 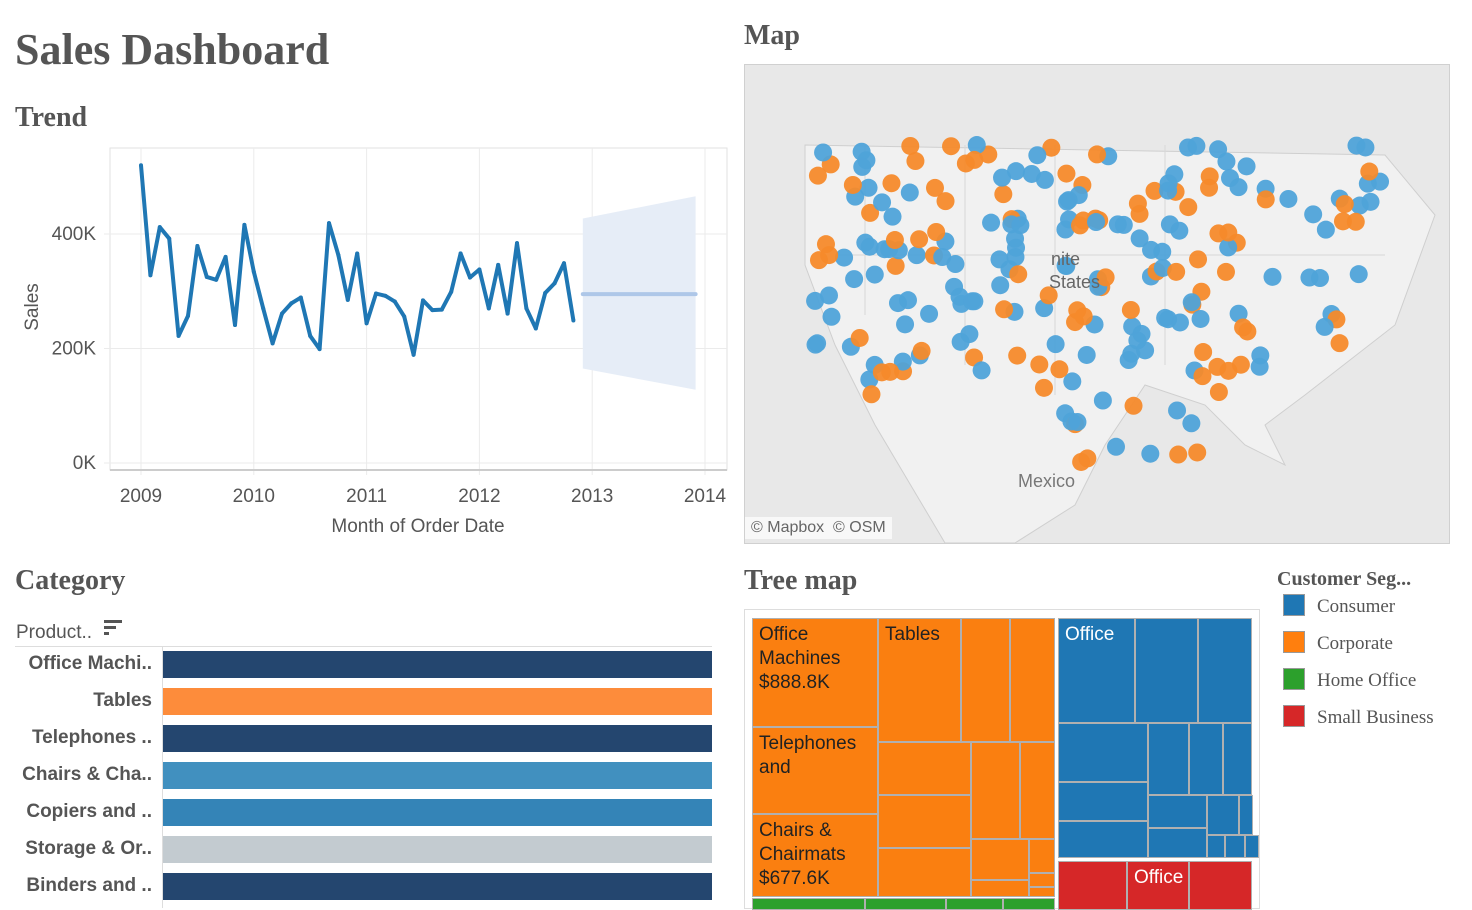 What do you see at coordinates (788, 527) in the screenshot?
I see `mapbox-link: © Mapbox` at bounding box center [788, 527].